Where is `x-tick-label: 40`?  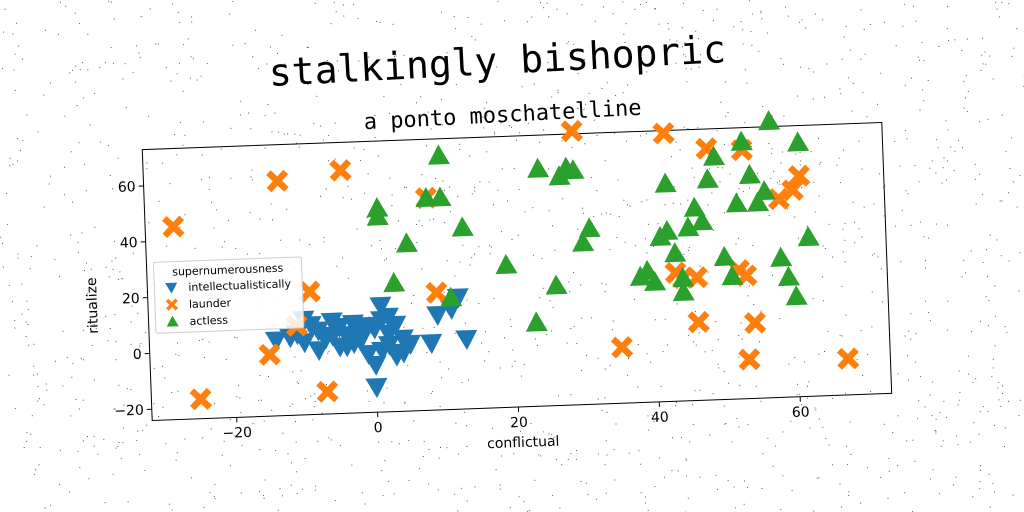
x-tick-label: 40 is located at coordinates (660, 418).